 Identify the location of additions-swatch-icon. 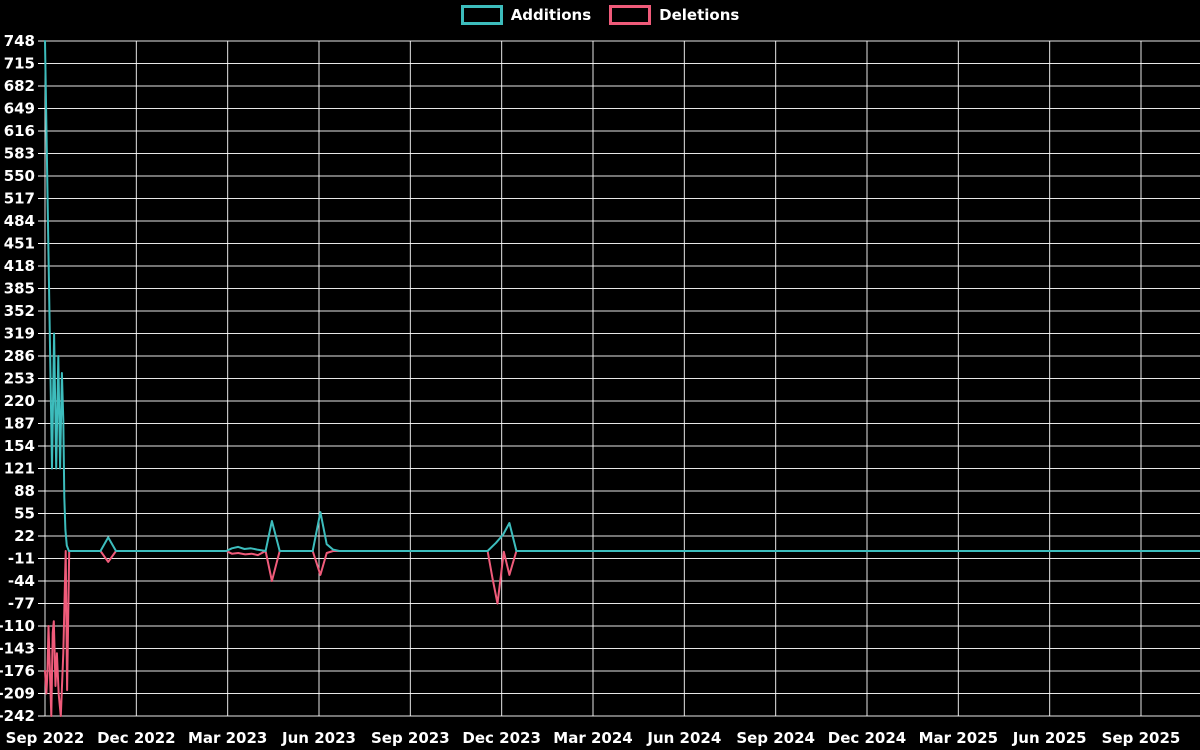
(481, 15).